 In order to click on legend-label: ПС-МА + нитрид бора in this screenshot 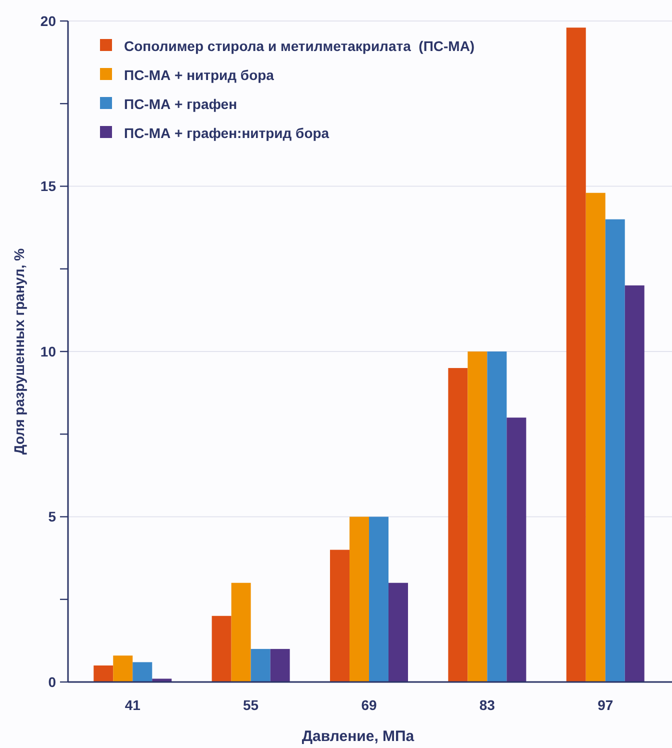, I will do `click(199, 74)`.